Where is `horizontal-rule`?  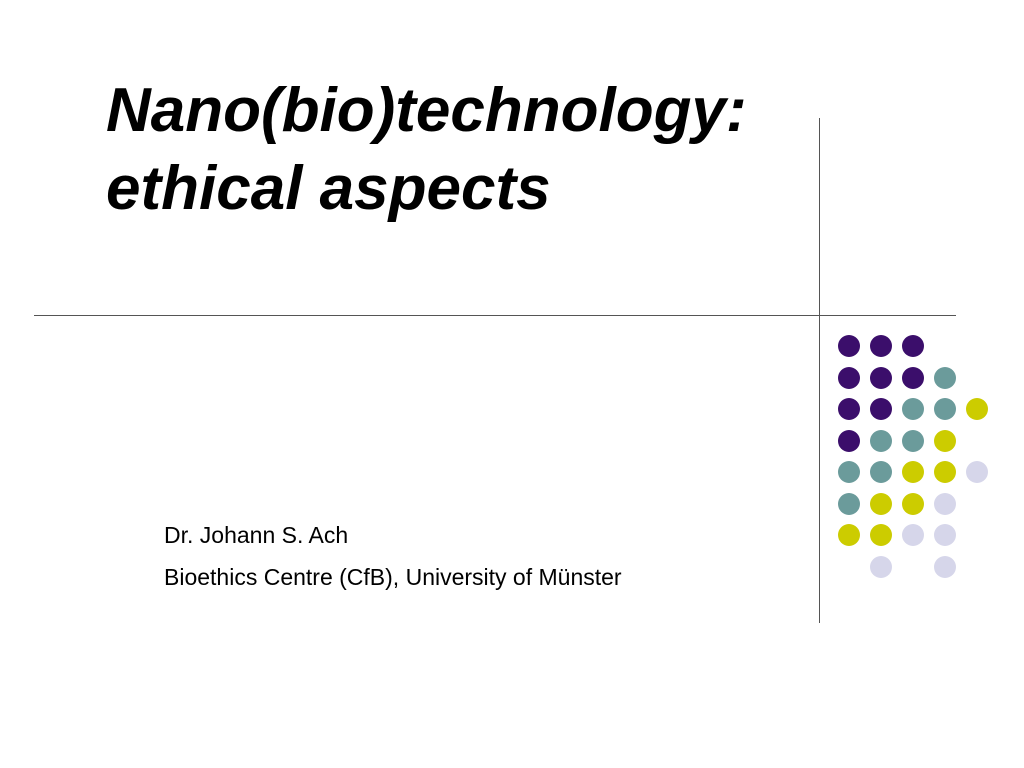
horizontal-rule is located at coordinates (495, 315).